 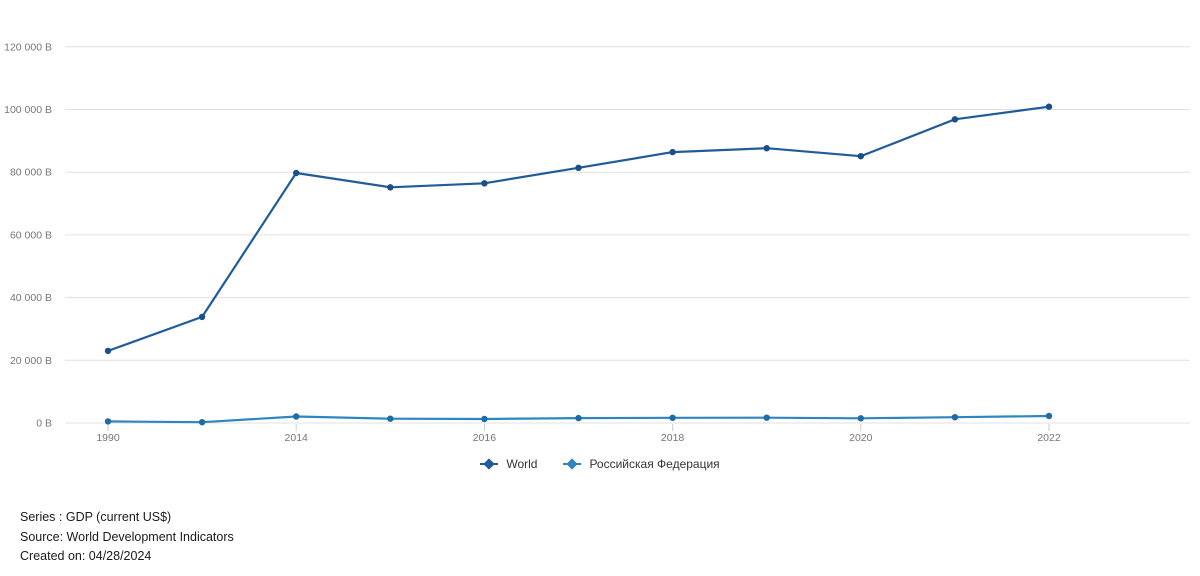 I want to click on y-axis-tick-label: 20 000 B, so click(x=31, y=361).